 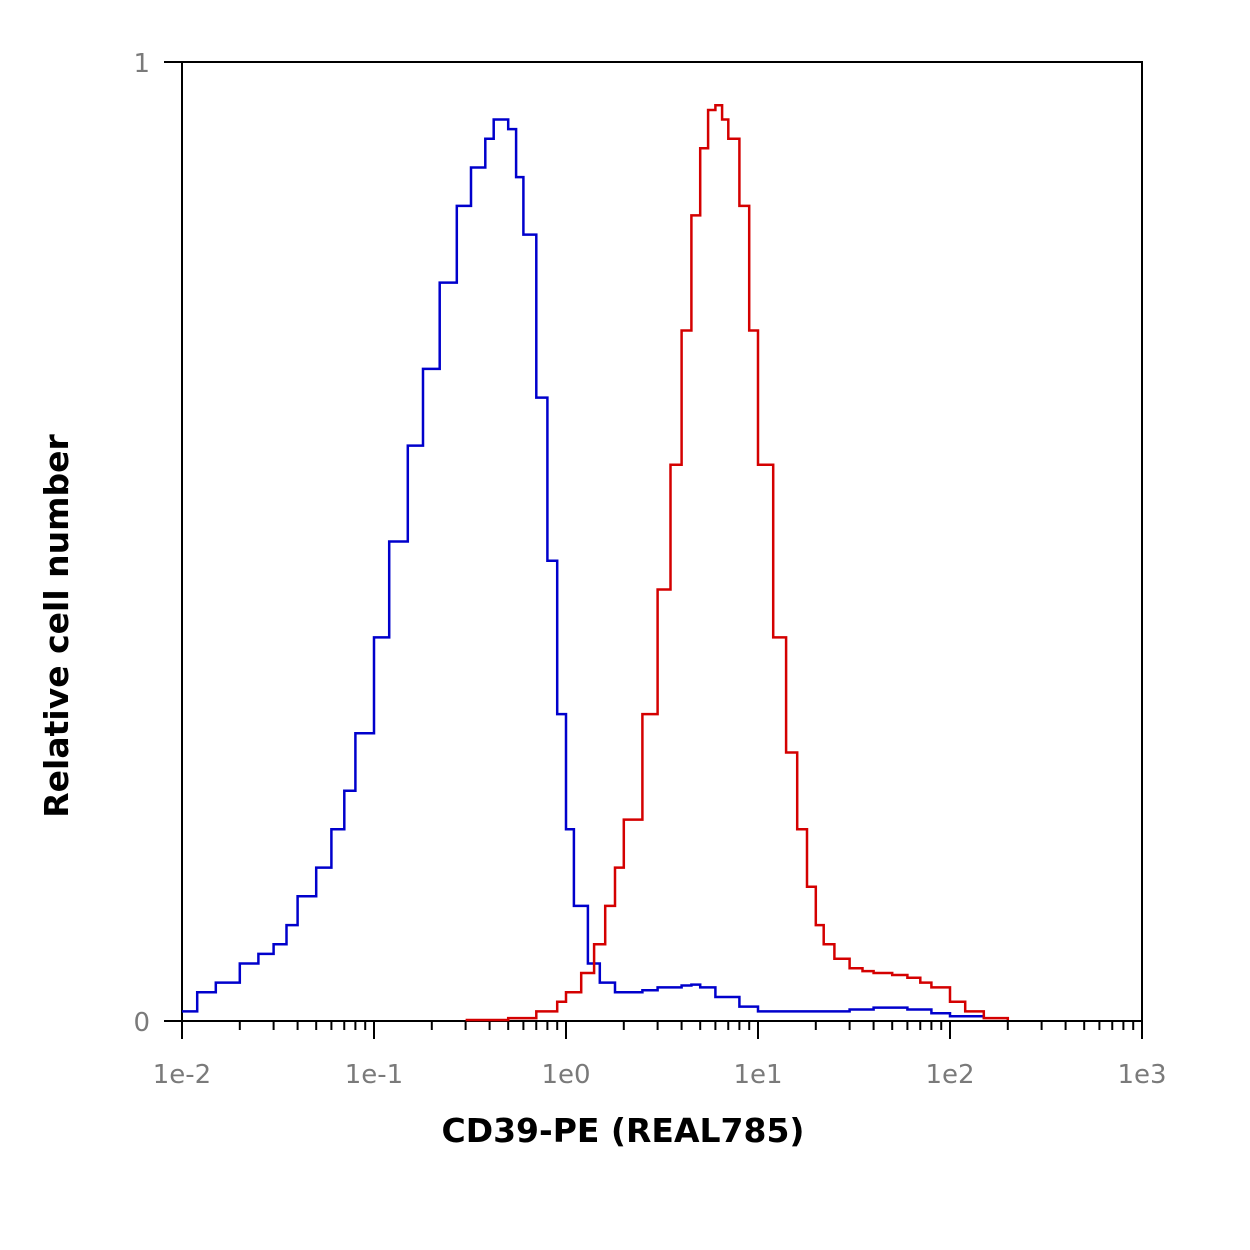 What do you see at coordinates (141, 64) in the screenshot?
I see `y-tick-label: 1` at bounding box center [141, 64].